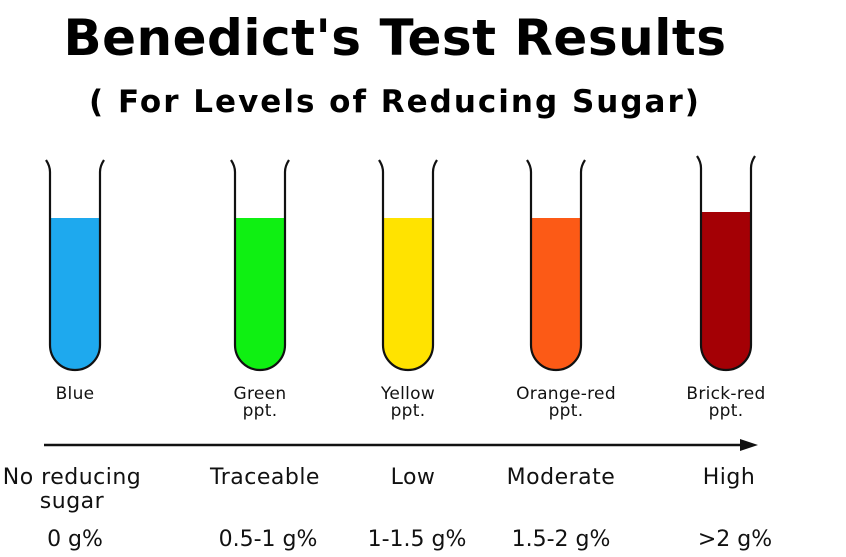  Describe the element at coordinates (561, 539) in the screenshot. I see `sugar-amount-moderate: 1.5-2 g%` at that location.